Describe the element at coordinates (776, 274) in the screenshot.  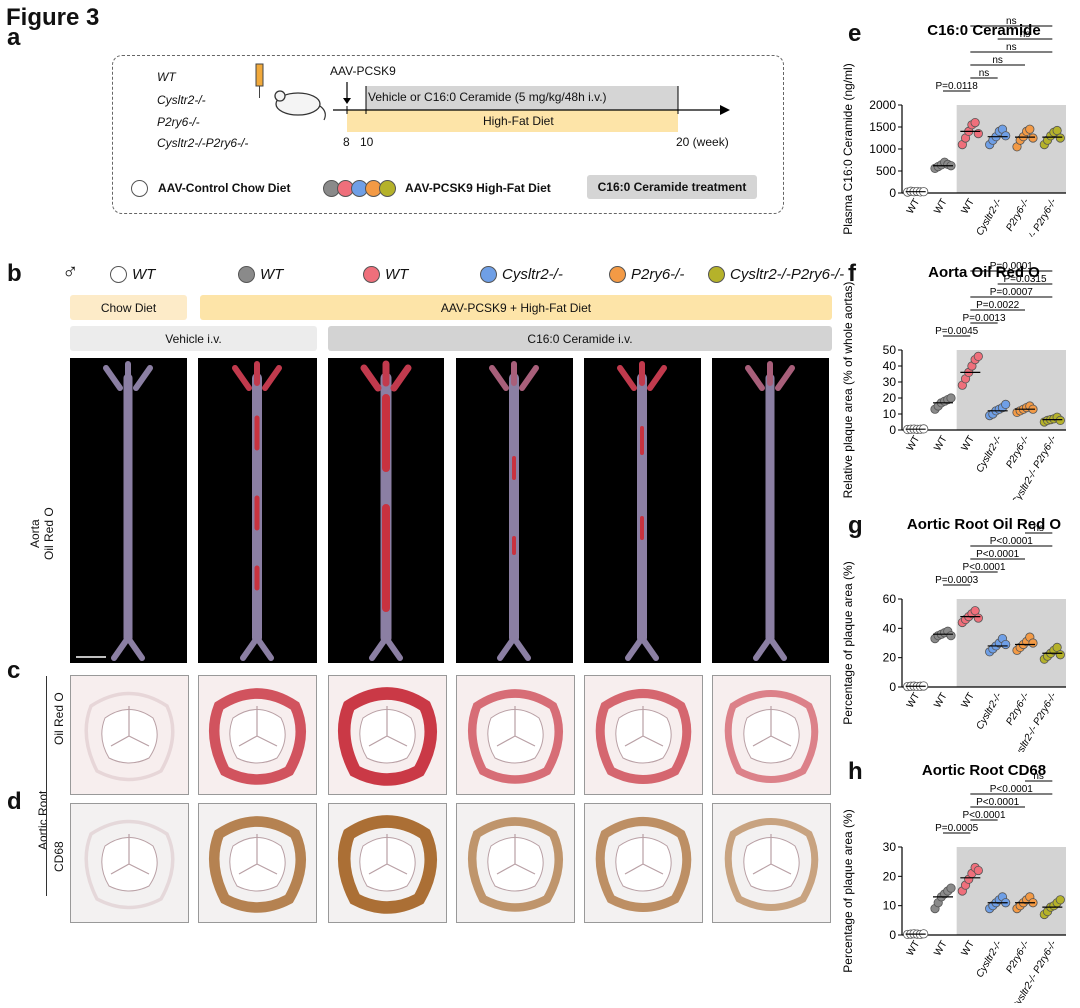
I see `group-header-6: Cysltr2-/-P2ry6-/-` at that location.